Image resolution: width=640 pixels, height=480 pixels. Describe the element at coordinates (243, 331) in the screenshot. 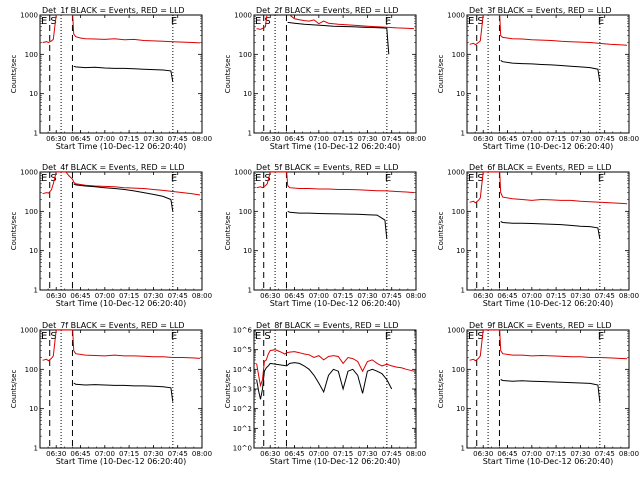

I see `y-tick-label: 10^6` at that location.